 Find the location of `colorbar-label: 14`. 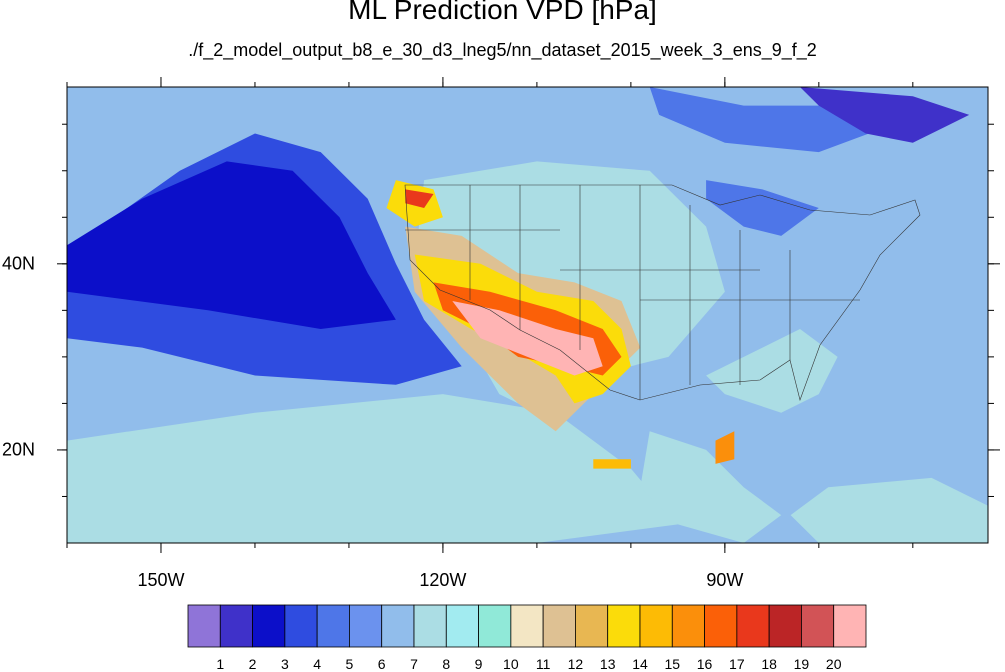

colorbar-label: 14 is located at coordinates (640, 664).